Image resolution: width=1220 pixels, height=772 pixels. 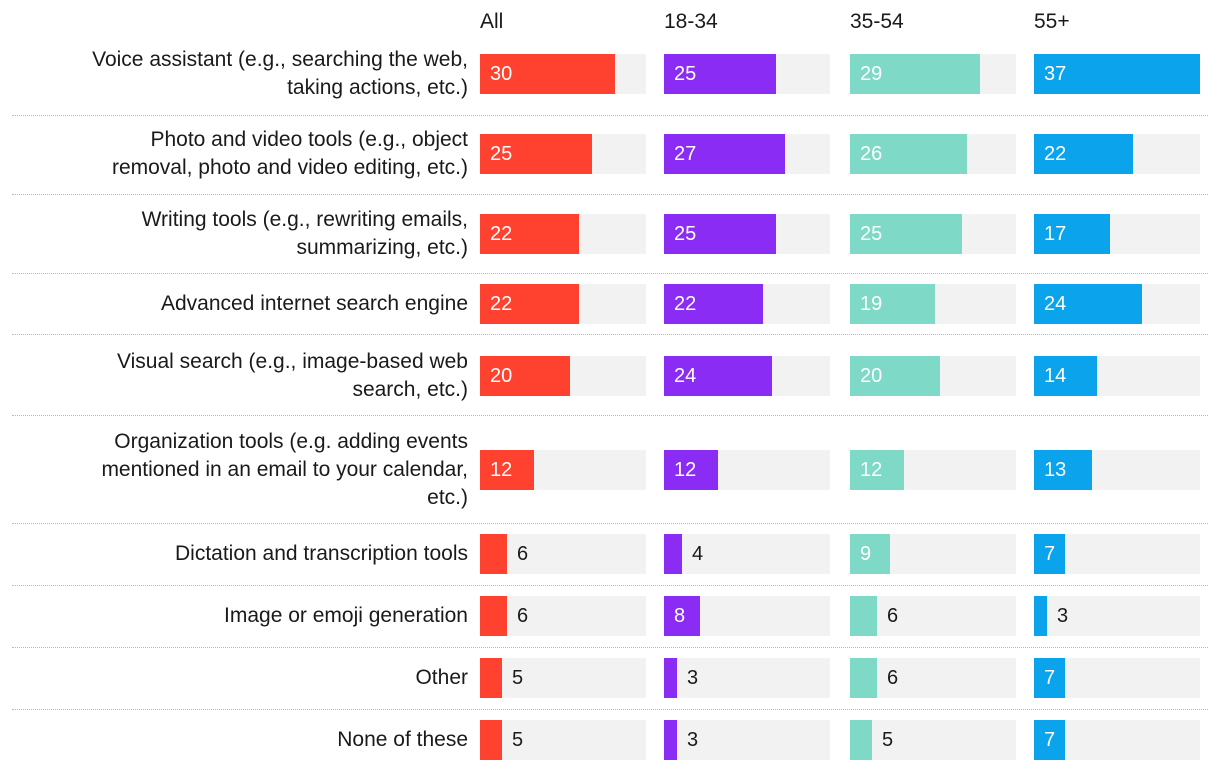 What do you see at coordinates (691, 21) in the screenshot?
I see `series-header: 18-34` at bounding box center [691, 21].